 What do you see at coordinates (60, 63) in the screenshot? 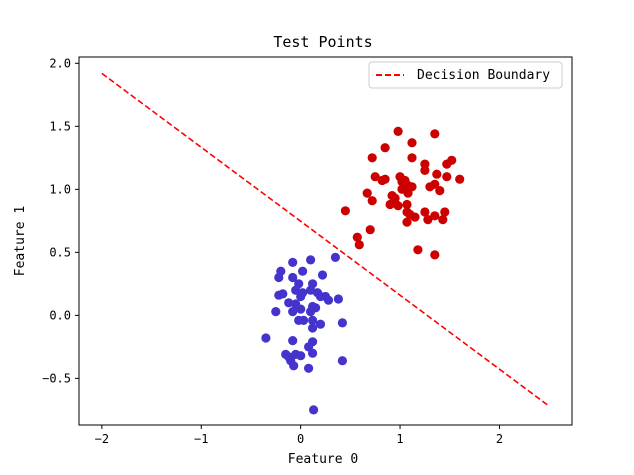
I see `y-tick-label: 2.0` at bounding box center [60, 63].